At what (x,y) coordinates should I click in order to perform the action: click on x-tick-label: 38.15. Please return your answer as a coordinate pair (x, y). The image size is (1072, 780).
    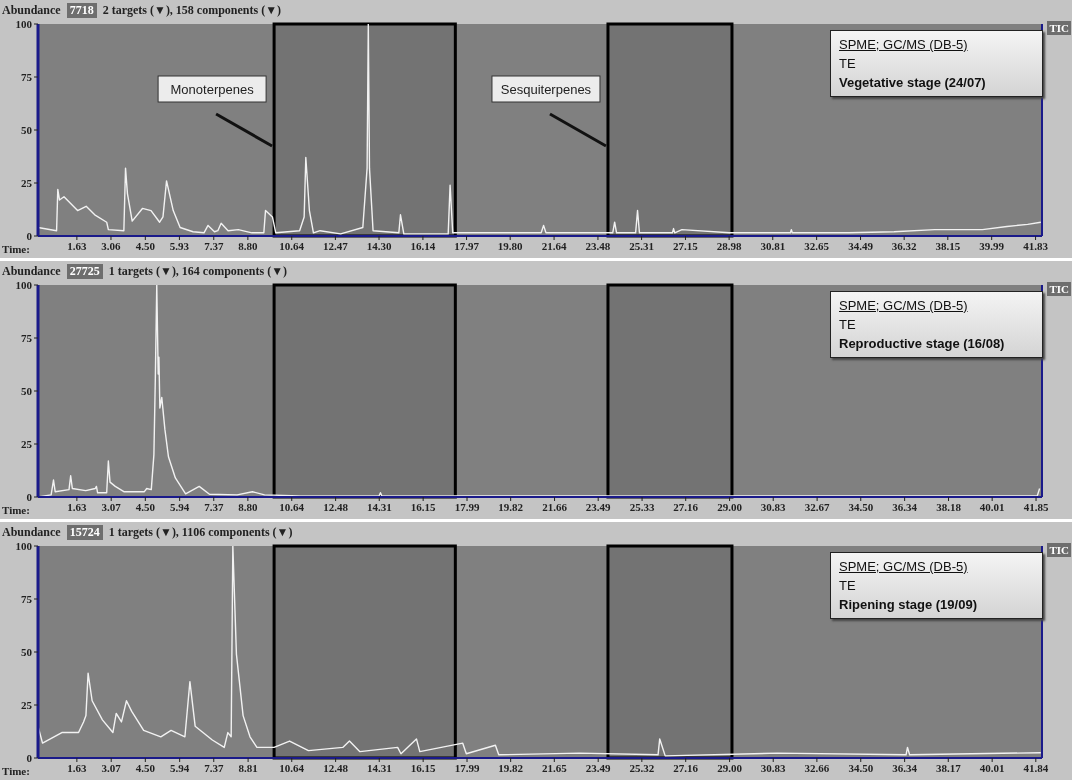
    Looking at the image, I should click on (948, 245).